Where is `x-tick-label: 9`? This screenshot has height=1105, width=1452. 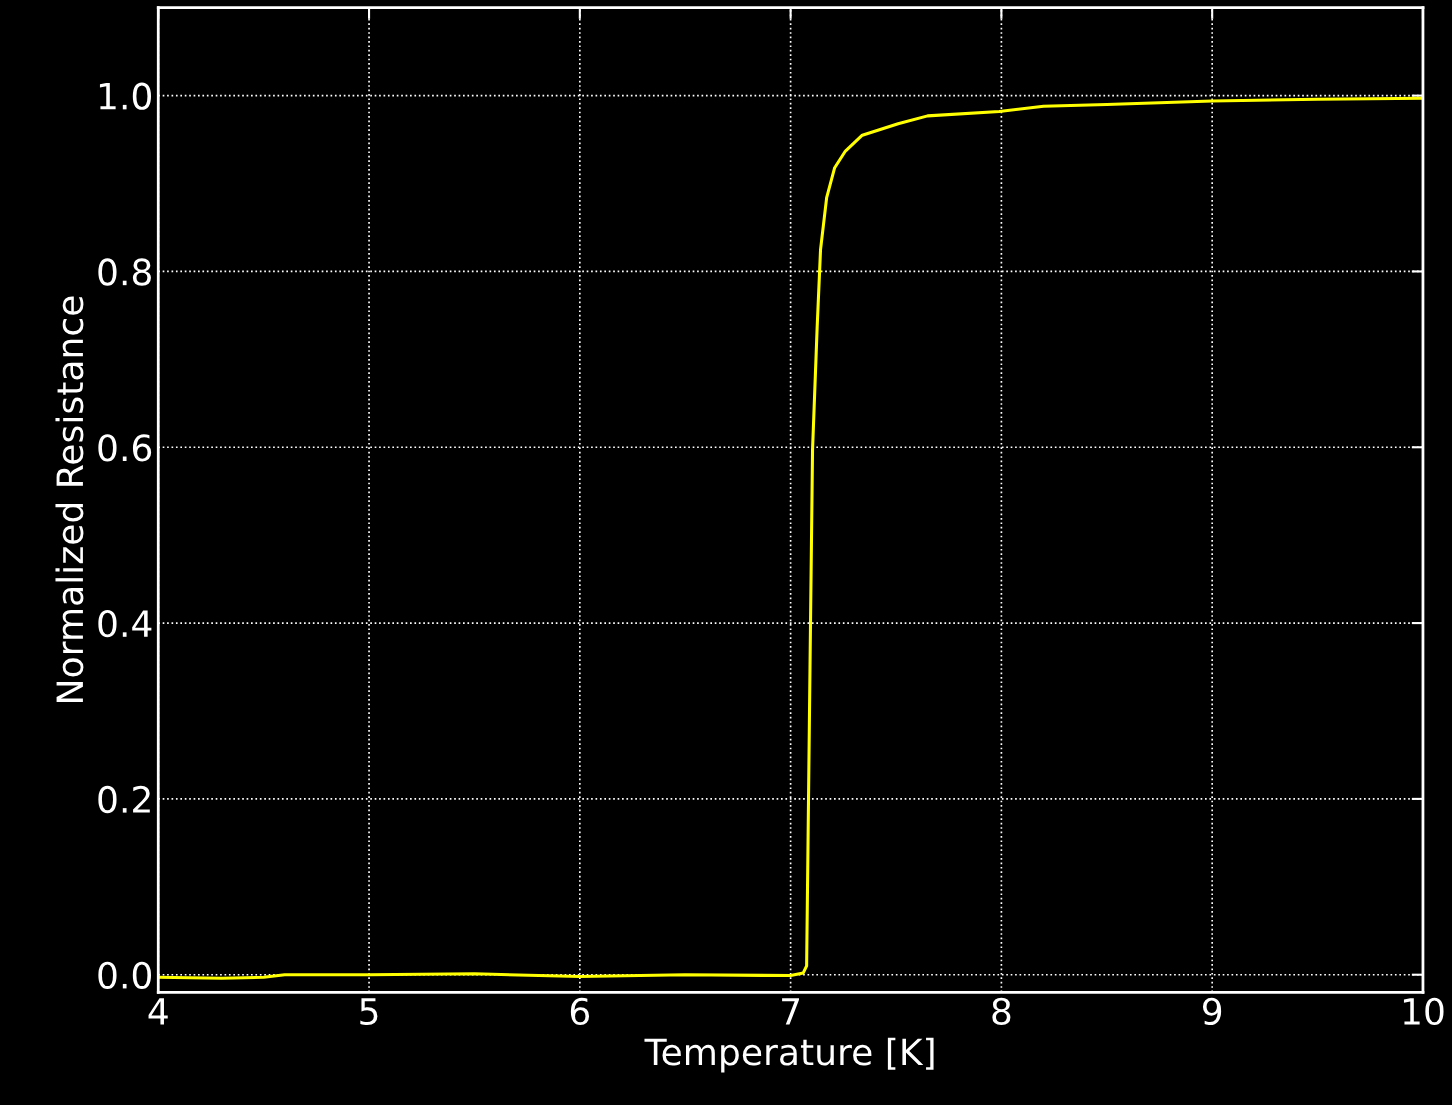
x-tick-label: 9 is located at coordinates (1212, 1011).